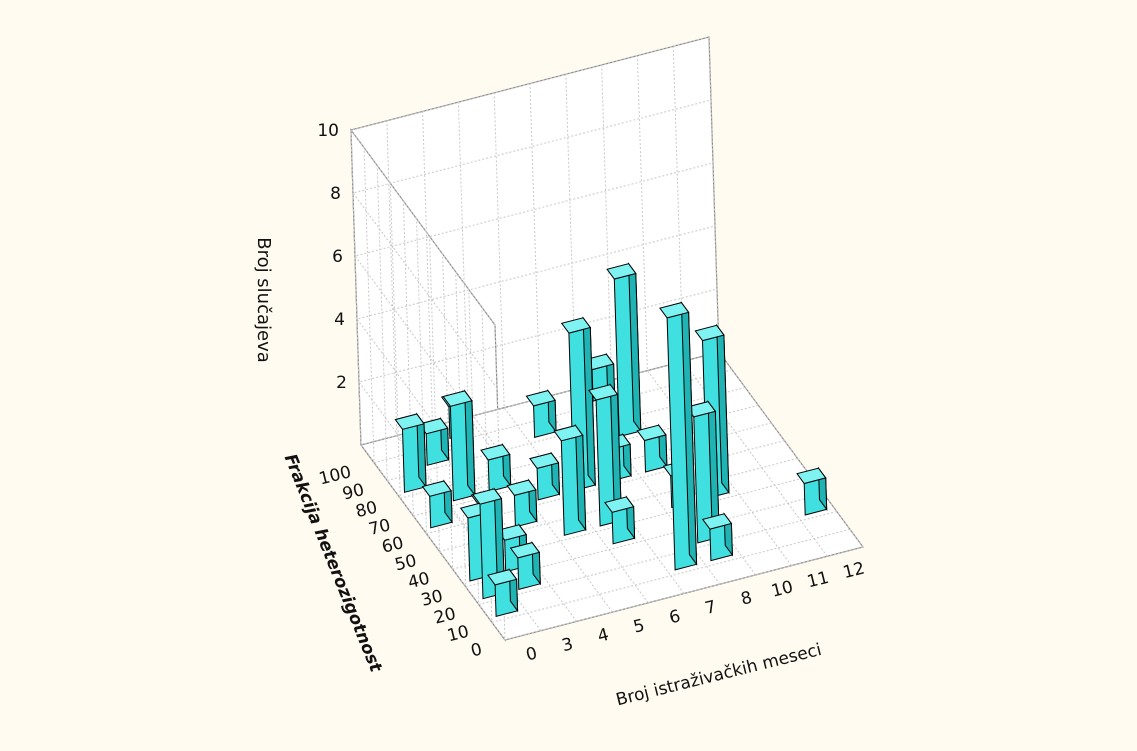 The image size is (1137, 751). What do you see at coordinates (603, 636) in the screenshot?
I see `x-tick-label: 4` at bounding box center [603, 636].